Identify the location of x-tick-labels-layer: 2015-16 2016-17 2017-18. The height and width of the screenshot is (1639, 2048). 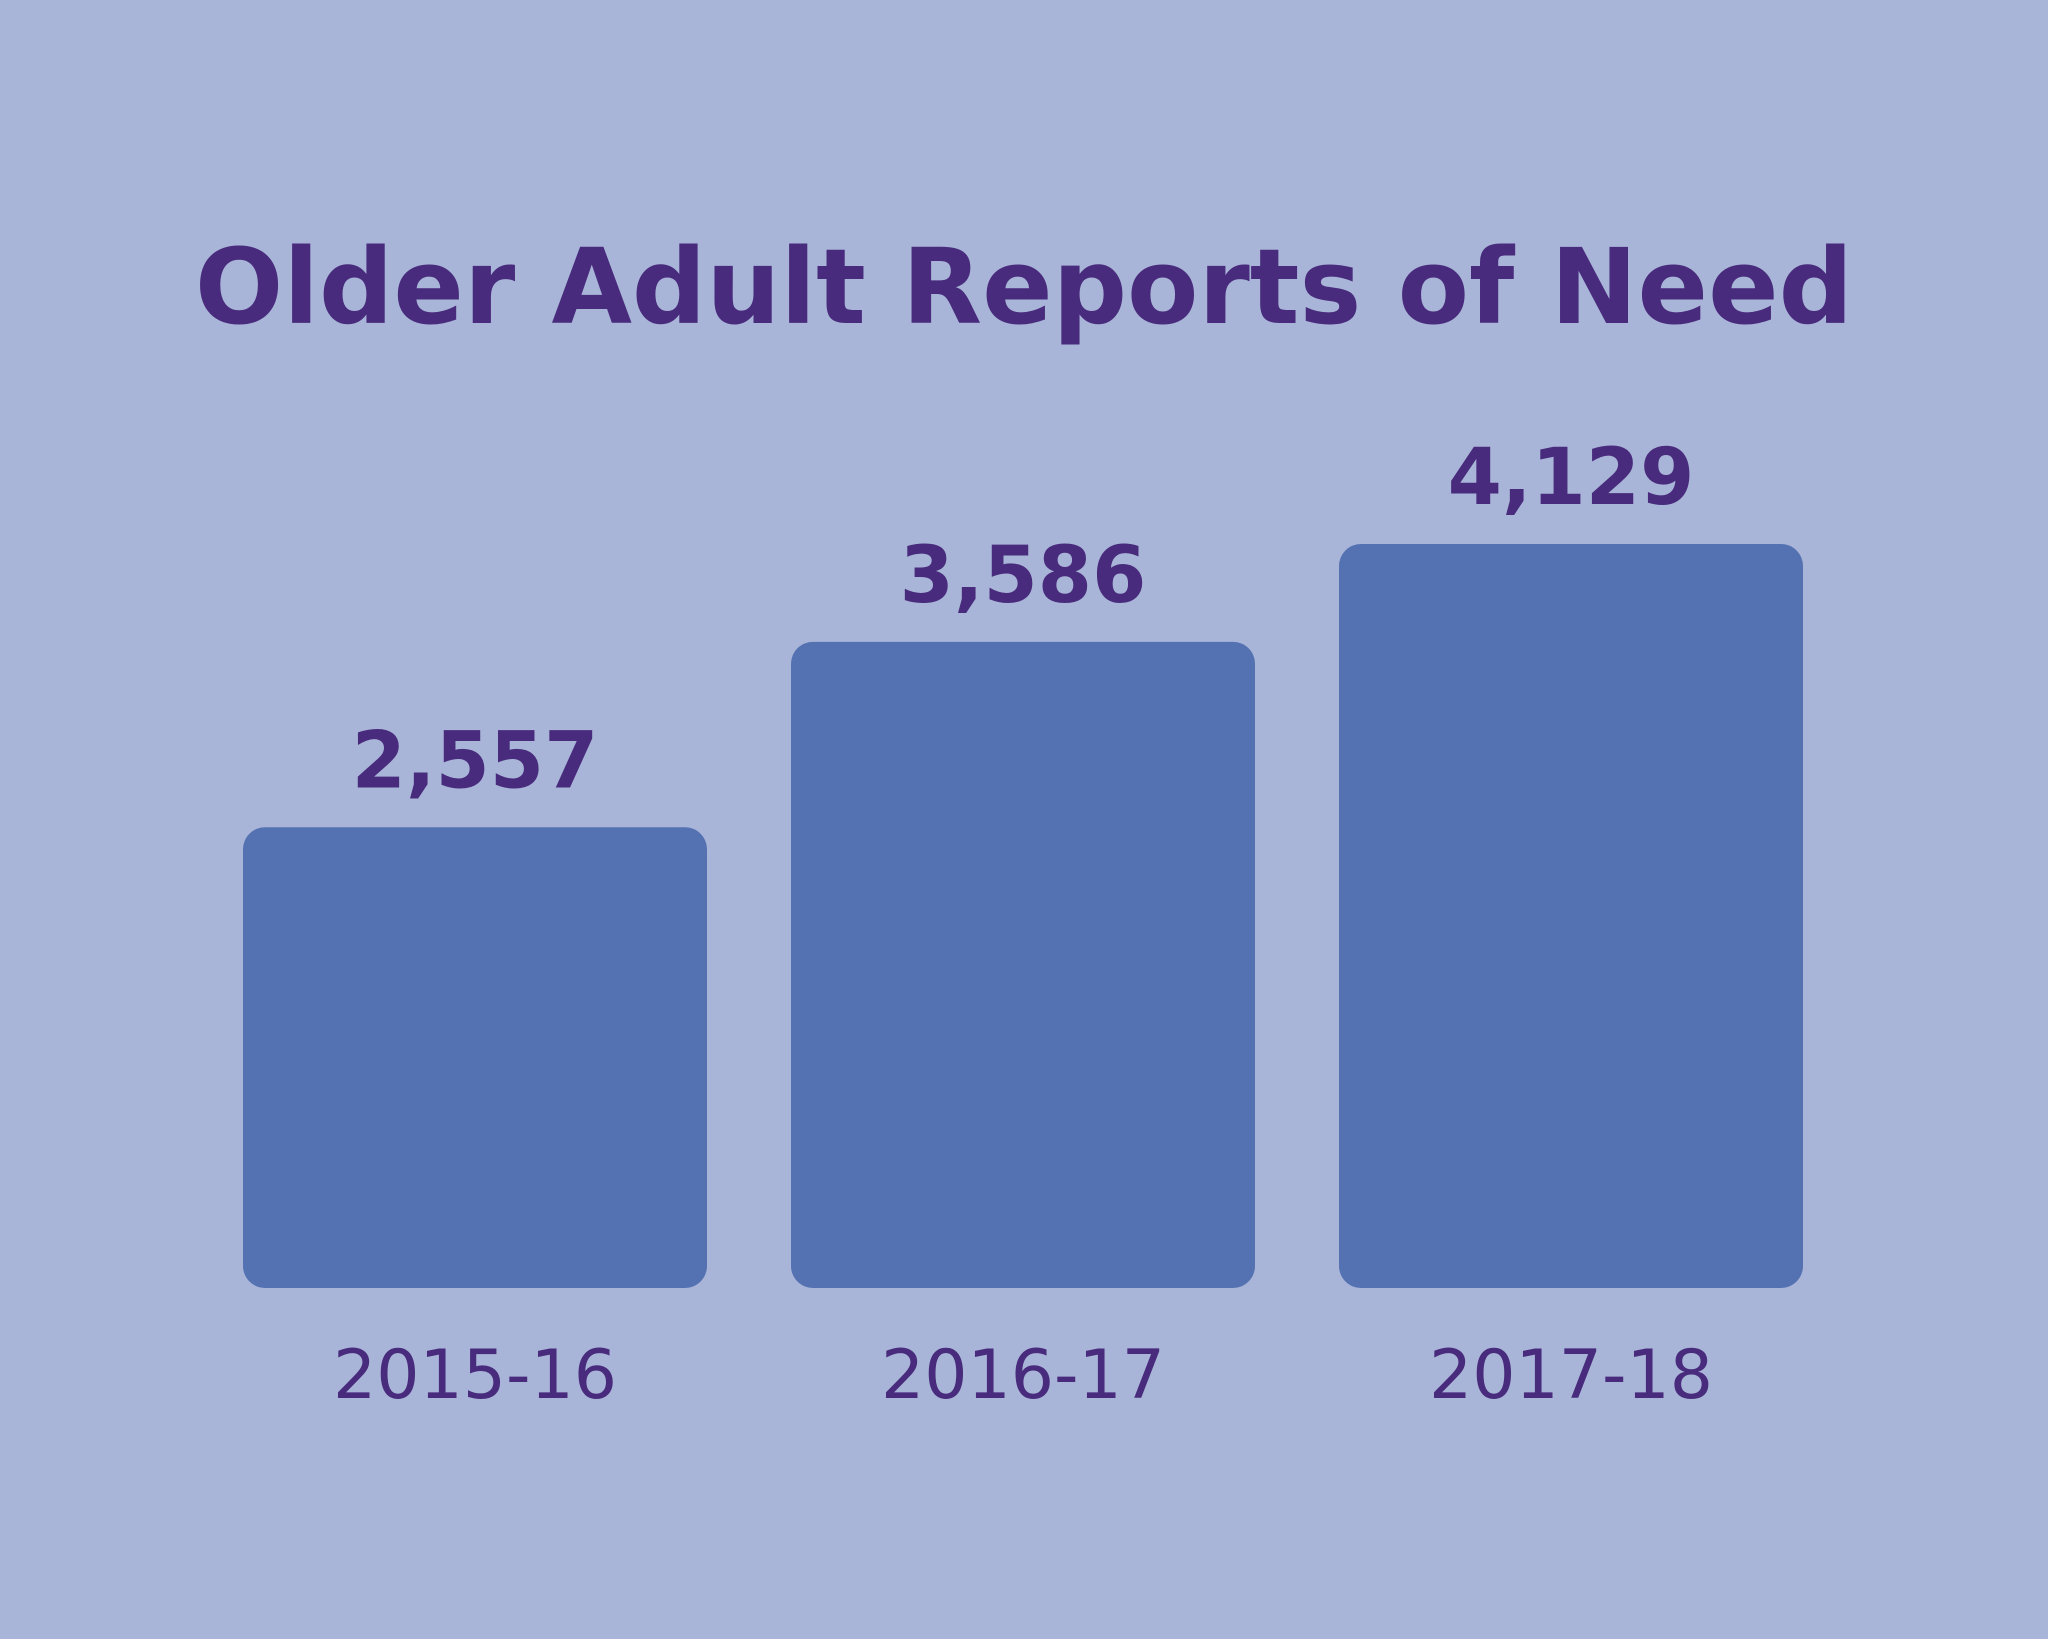
(1023, 1375).